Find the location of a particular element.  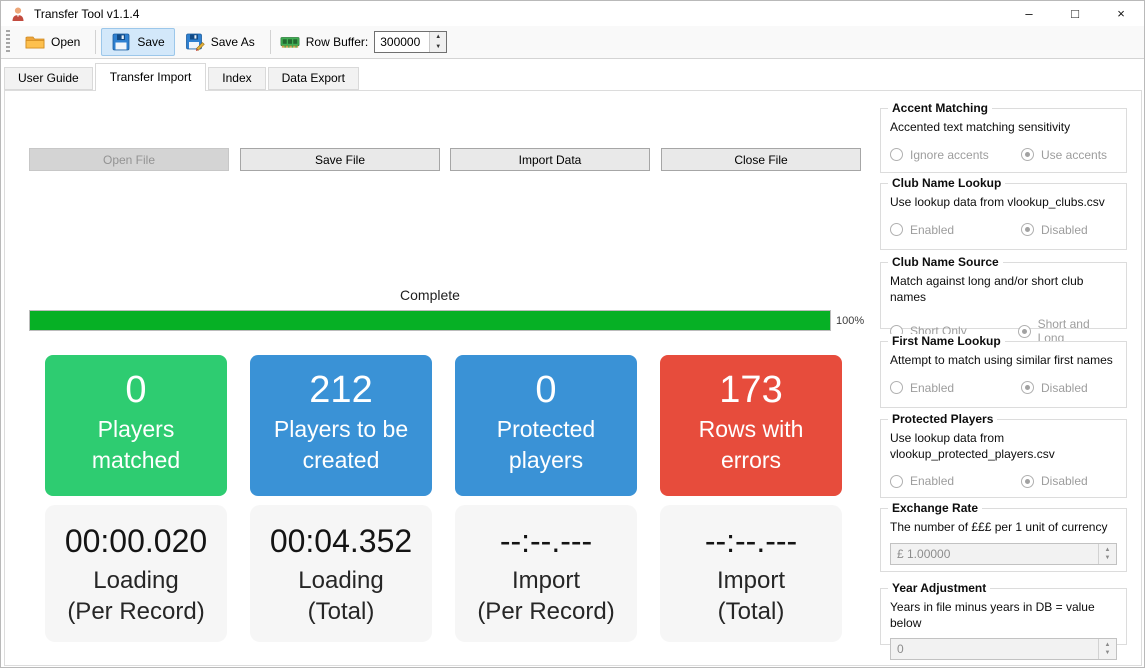

rows-with-errors-card: 173 Rows with errors is located at coordinates (751, 425).